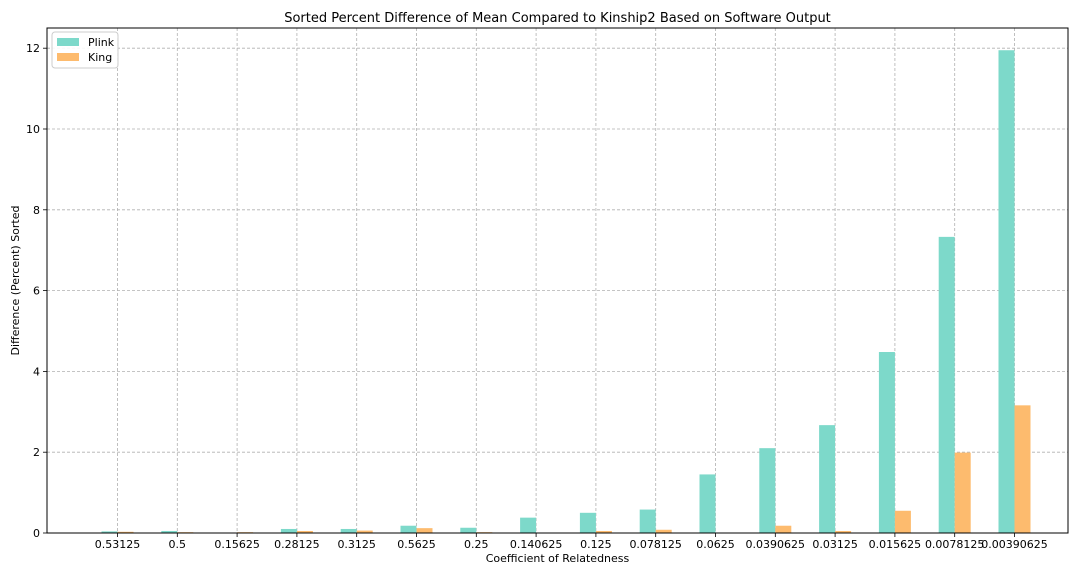  I want to click on y-tick-label: 0, so click(36, 533).